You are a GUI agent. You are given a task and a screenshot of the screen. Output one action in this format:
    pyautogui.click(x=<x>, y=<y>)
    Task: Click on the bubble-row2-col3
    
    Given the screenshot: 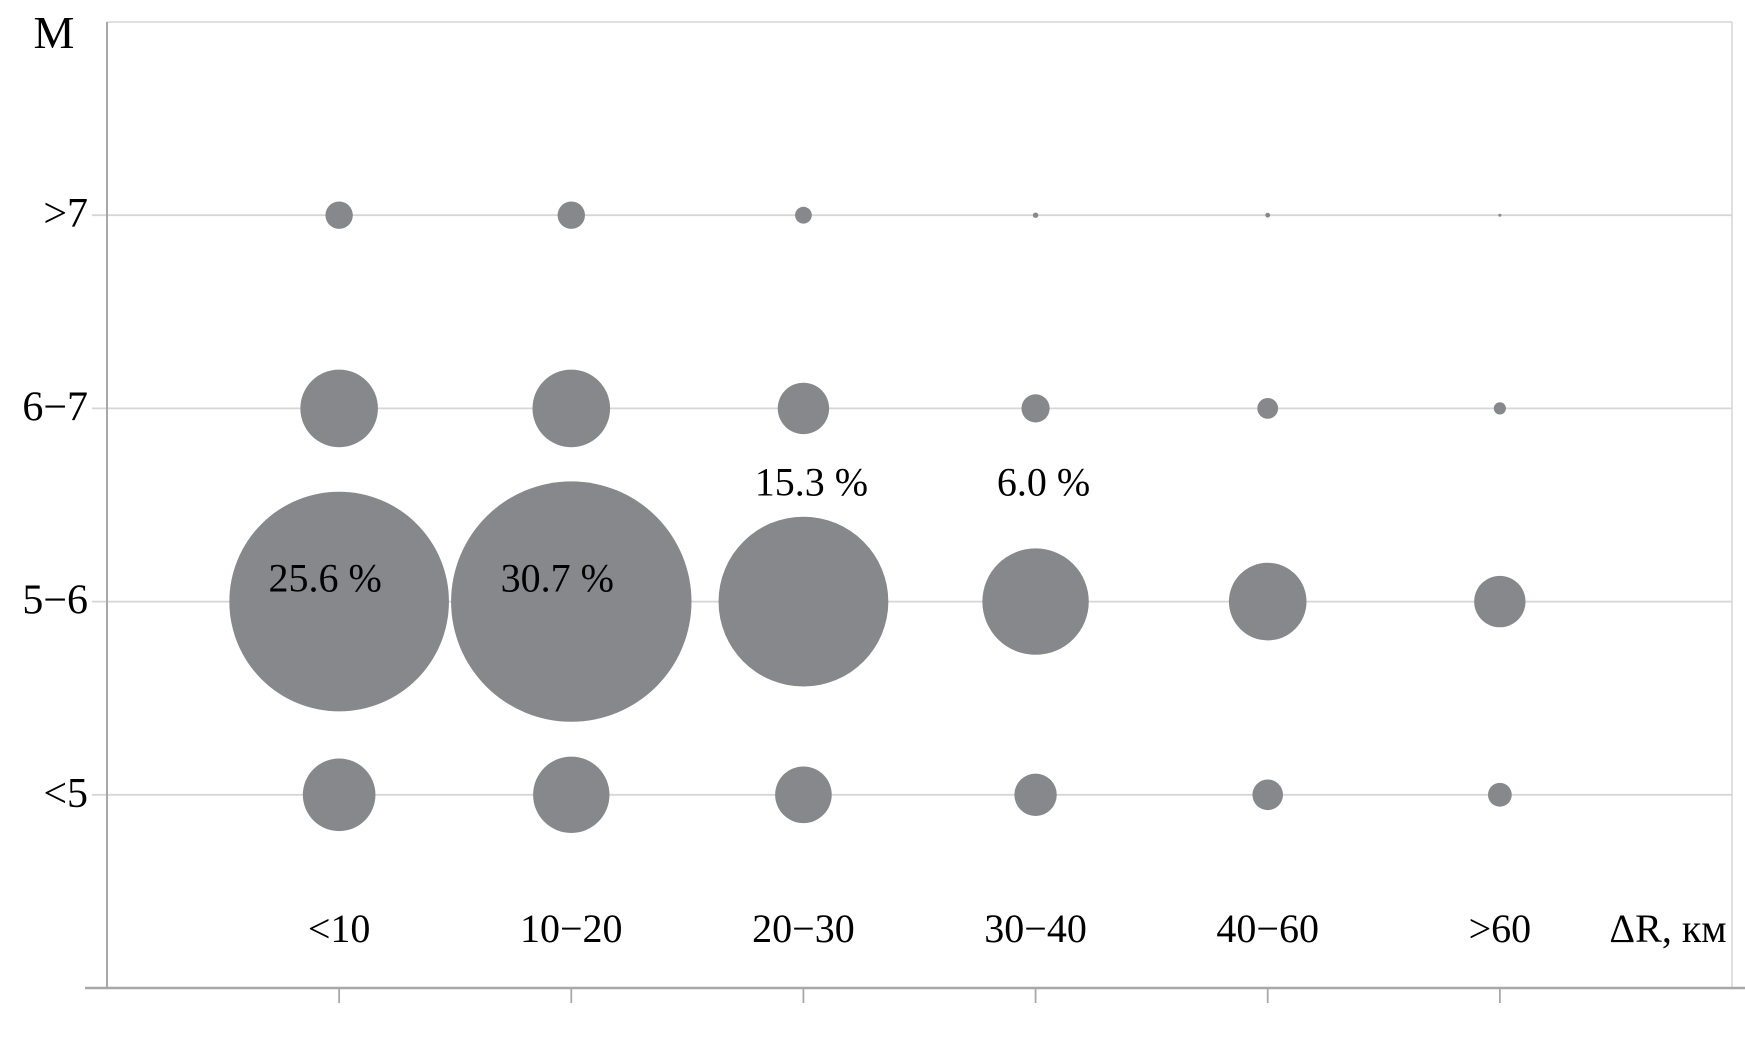 What is the action you would take?
    pyautogui.click(x=803, y=408)
    